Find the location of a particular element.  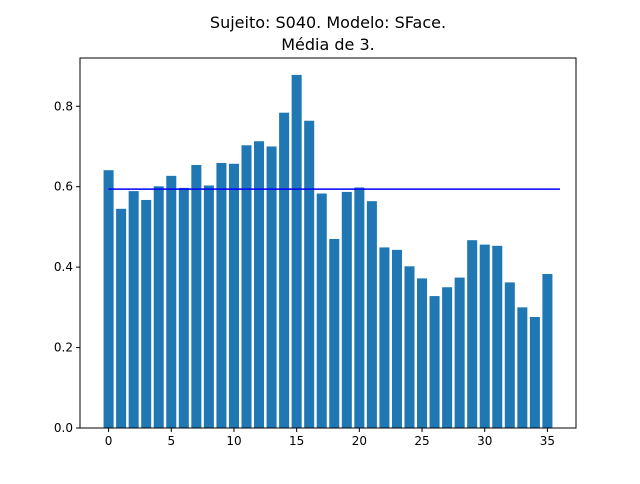

x-tick-label-25: 25 is located at coordinates (421, 441).